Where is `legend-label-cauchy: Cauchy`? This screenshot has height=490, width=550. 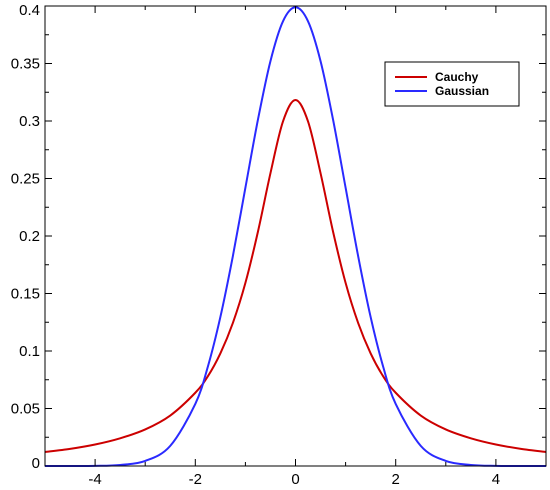
legend-label-cauchy: Cauchy is located at coordinates (457, 77).